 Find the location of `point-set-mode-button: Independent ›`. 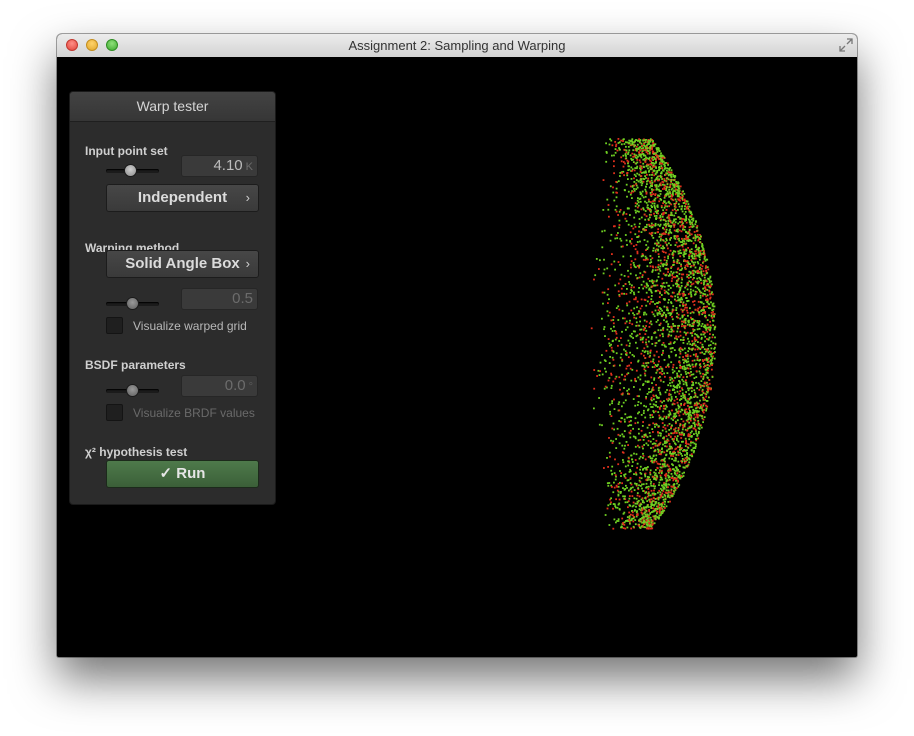

point-set-mode-button: Independent › is located at coordinates (182, 198).